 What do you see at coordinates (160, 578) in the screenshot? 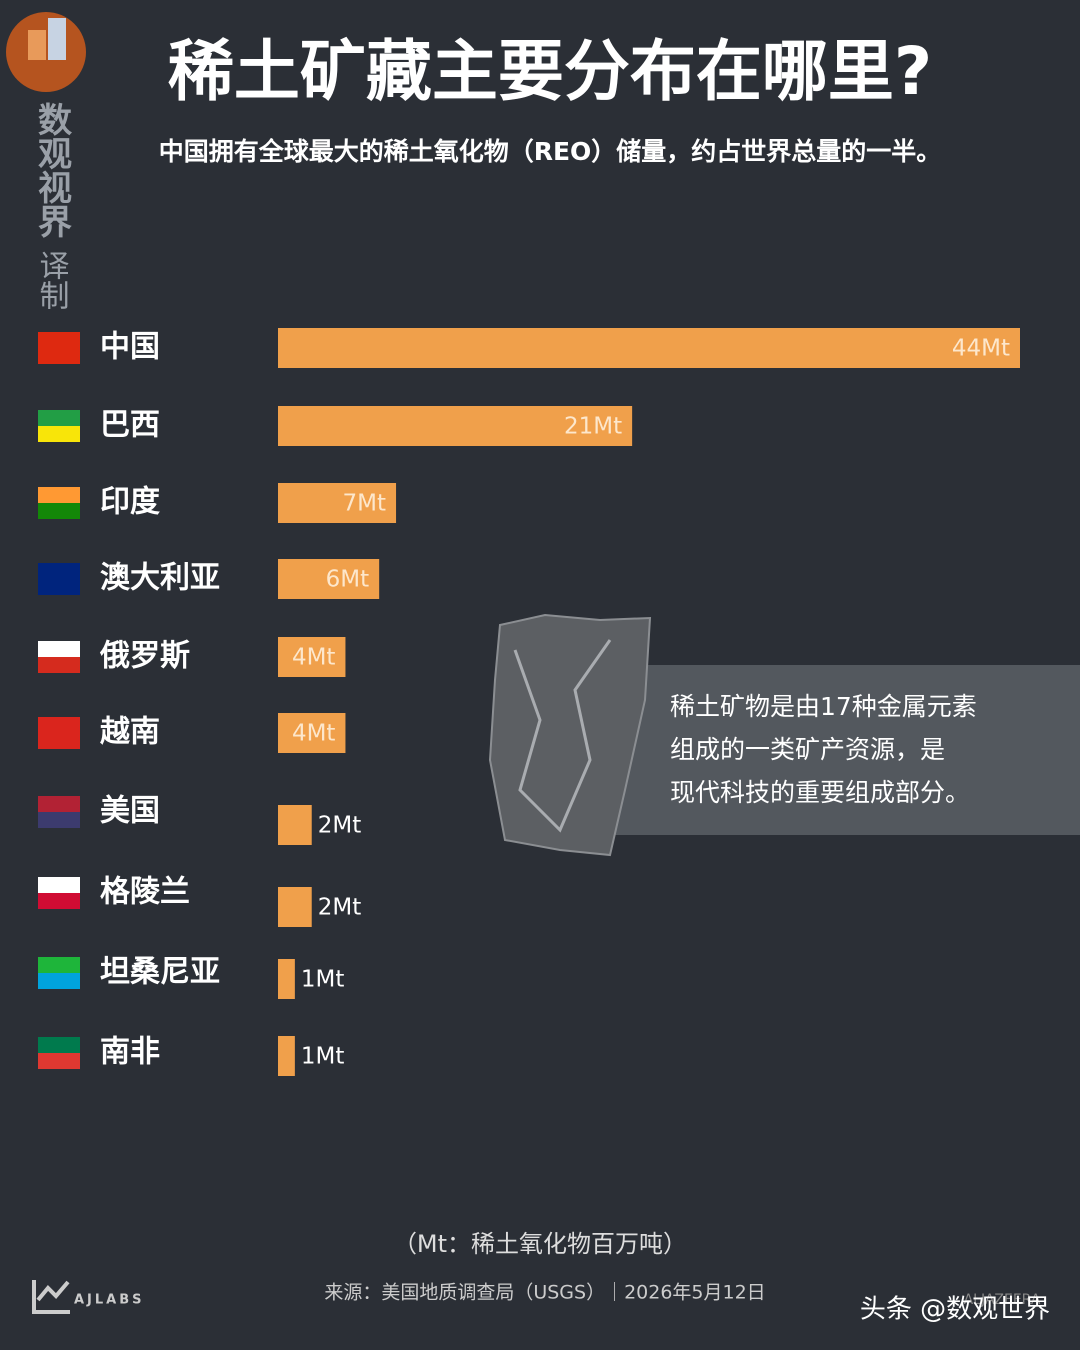
I see `category-label: 澳大利亚` at bounding box center [160, 578].